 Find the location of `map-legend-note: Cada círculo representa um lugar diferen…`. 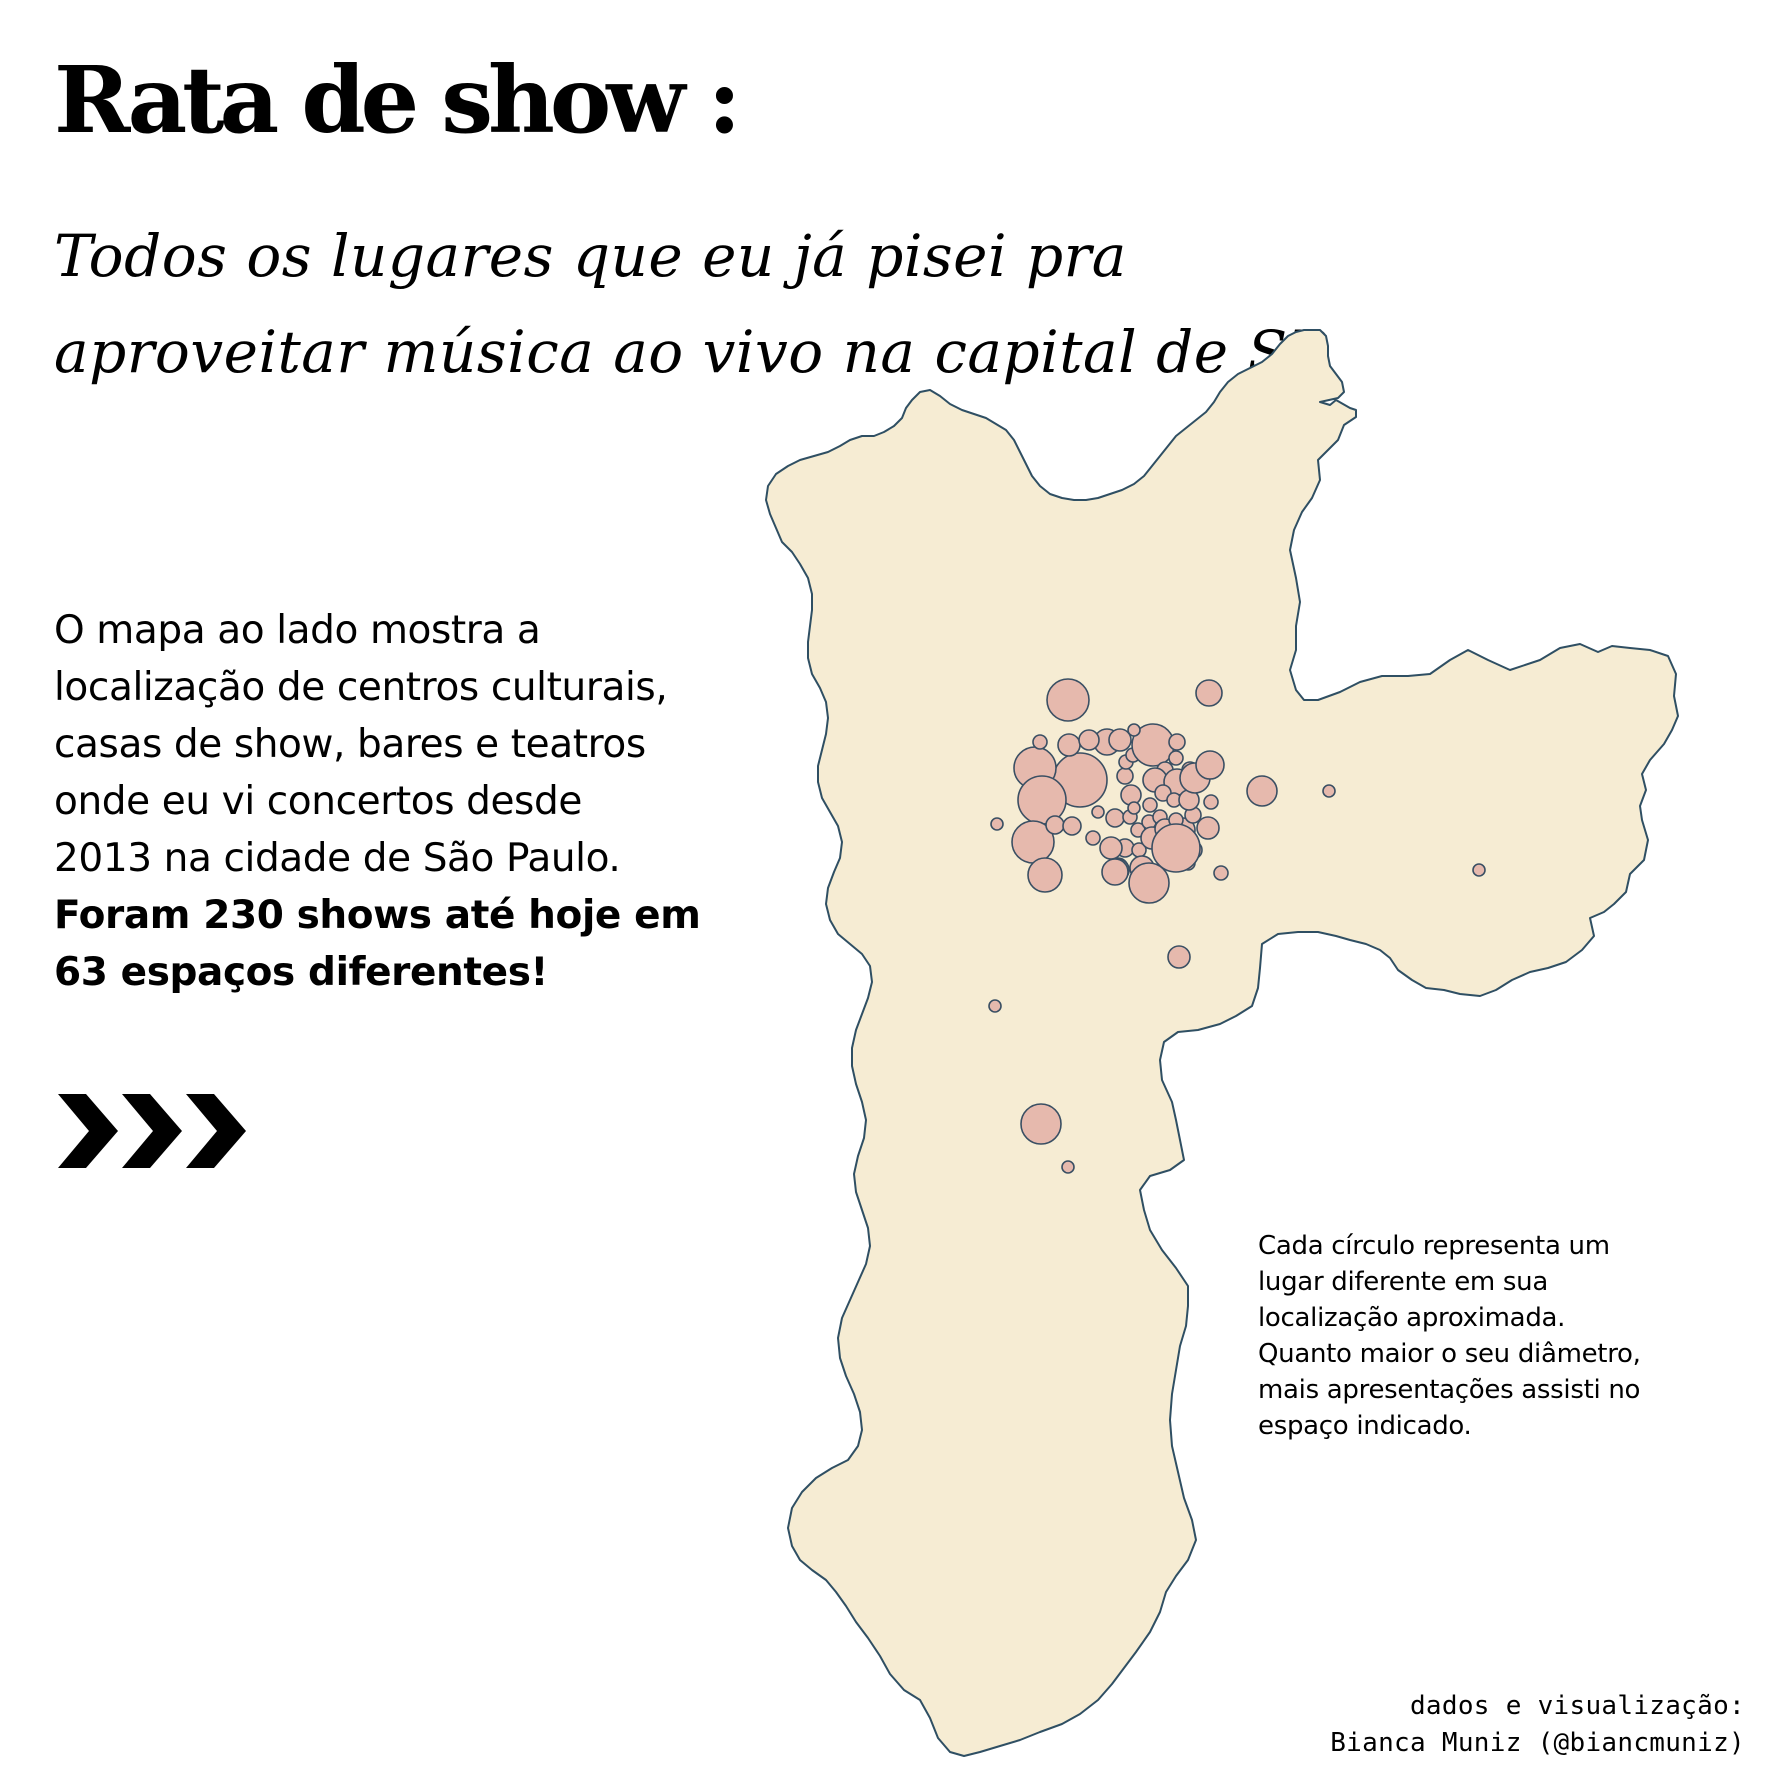

map-legend-note: Cada círculo representa um lugar diferen… is located at coordinates (1488, 1336).